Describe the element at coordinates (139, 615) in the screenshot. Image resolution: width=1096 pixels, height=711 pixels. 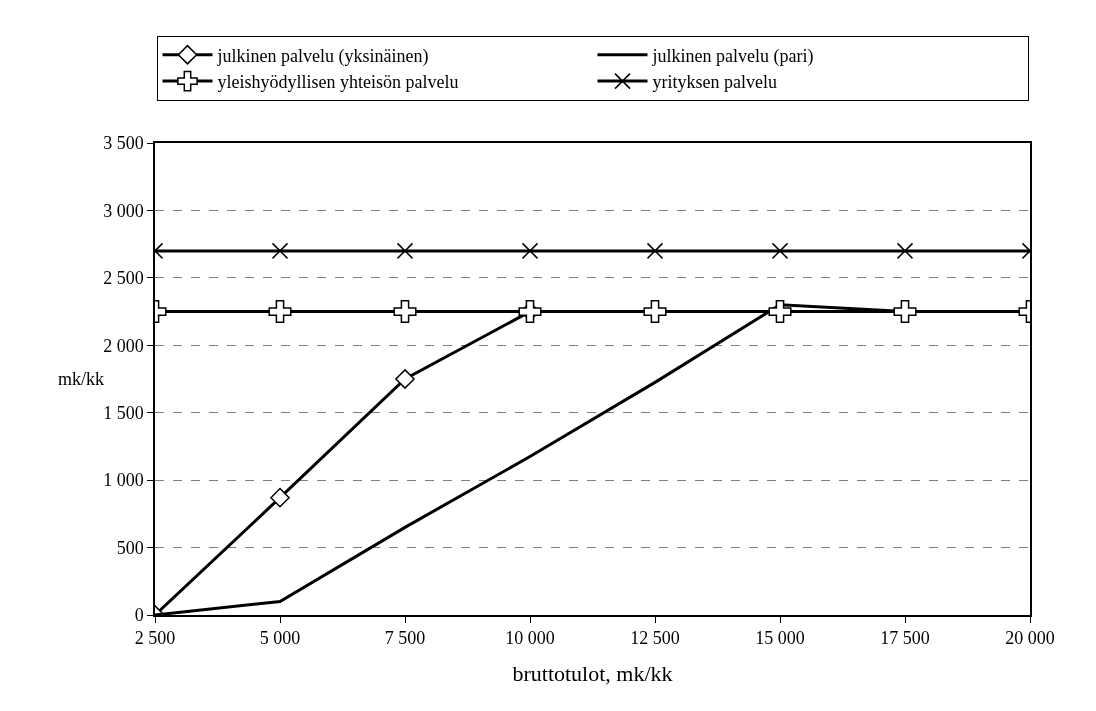
I see `y-tick-label: 0` at that location.